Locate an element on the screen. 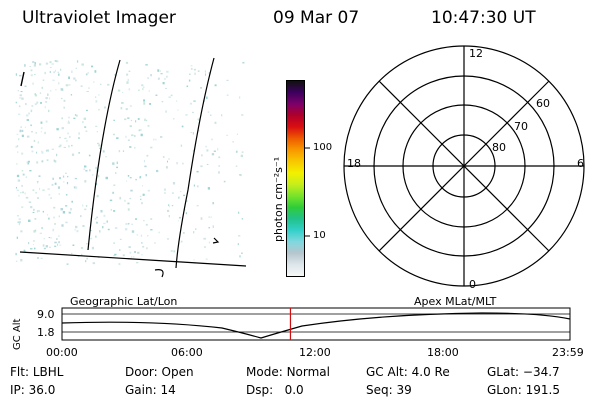 This screenshot has height=400, width=600. geographic-title: Geographic Lat/Lon is located at coordinates (124, 301).